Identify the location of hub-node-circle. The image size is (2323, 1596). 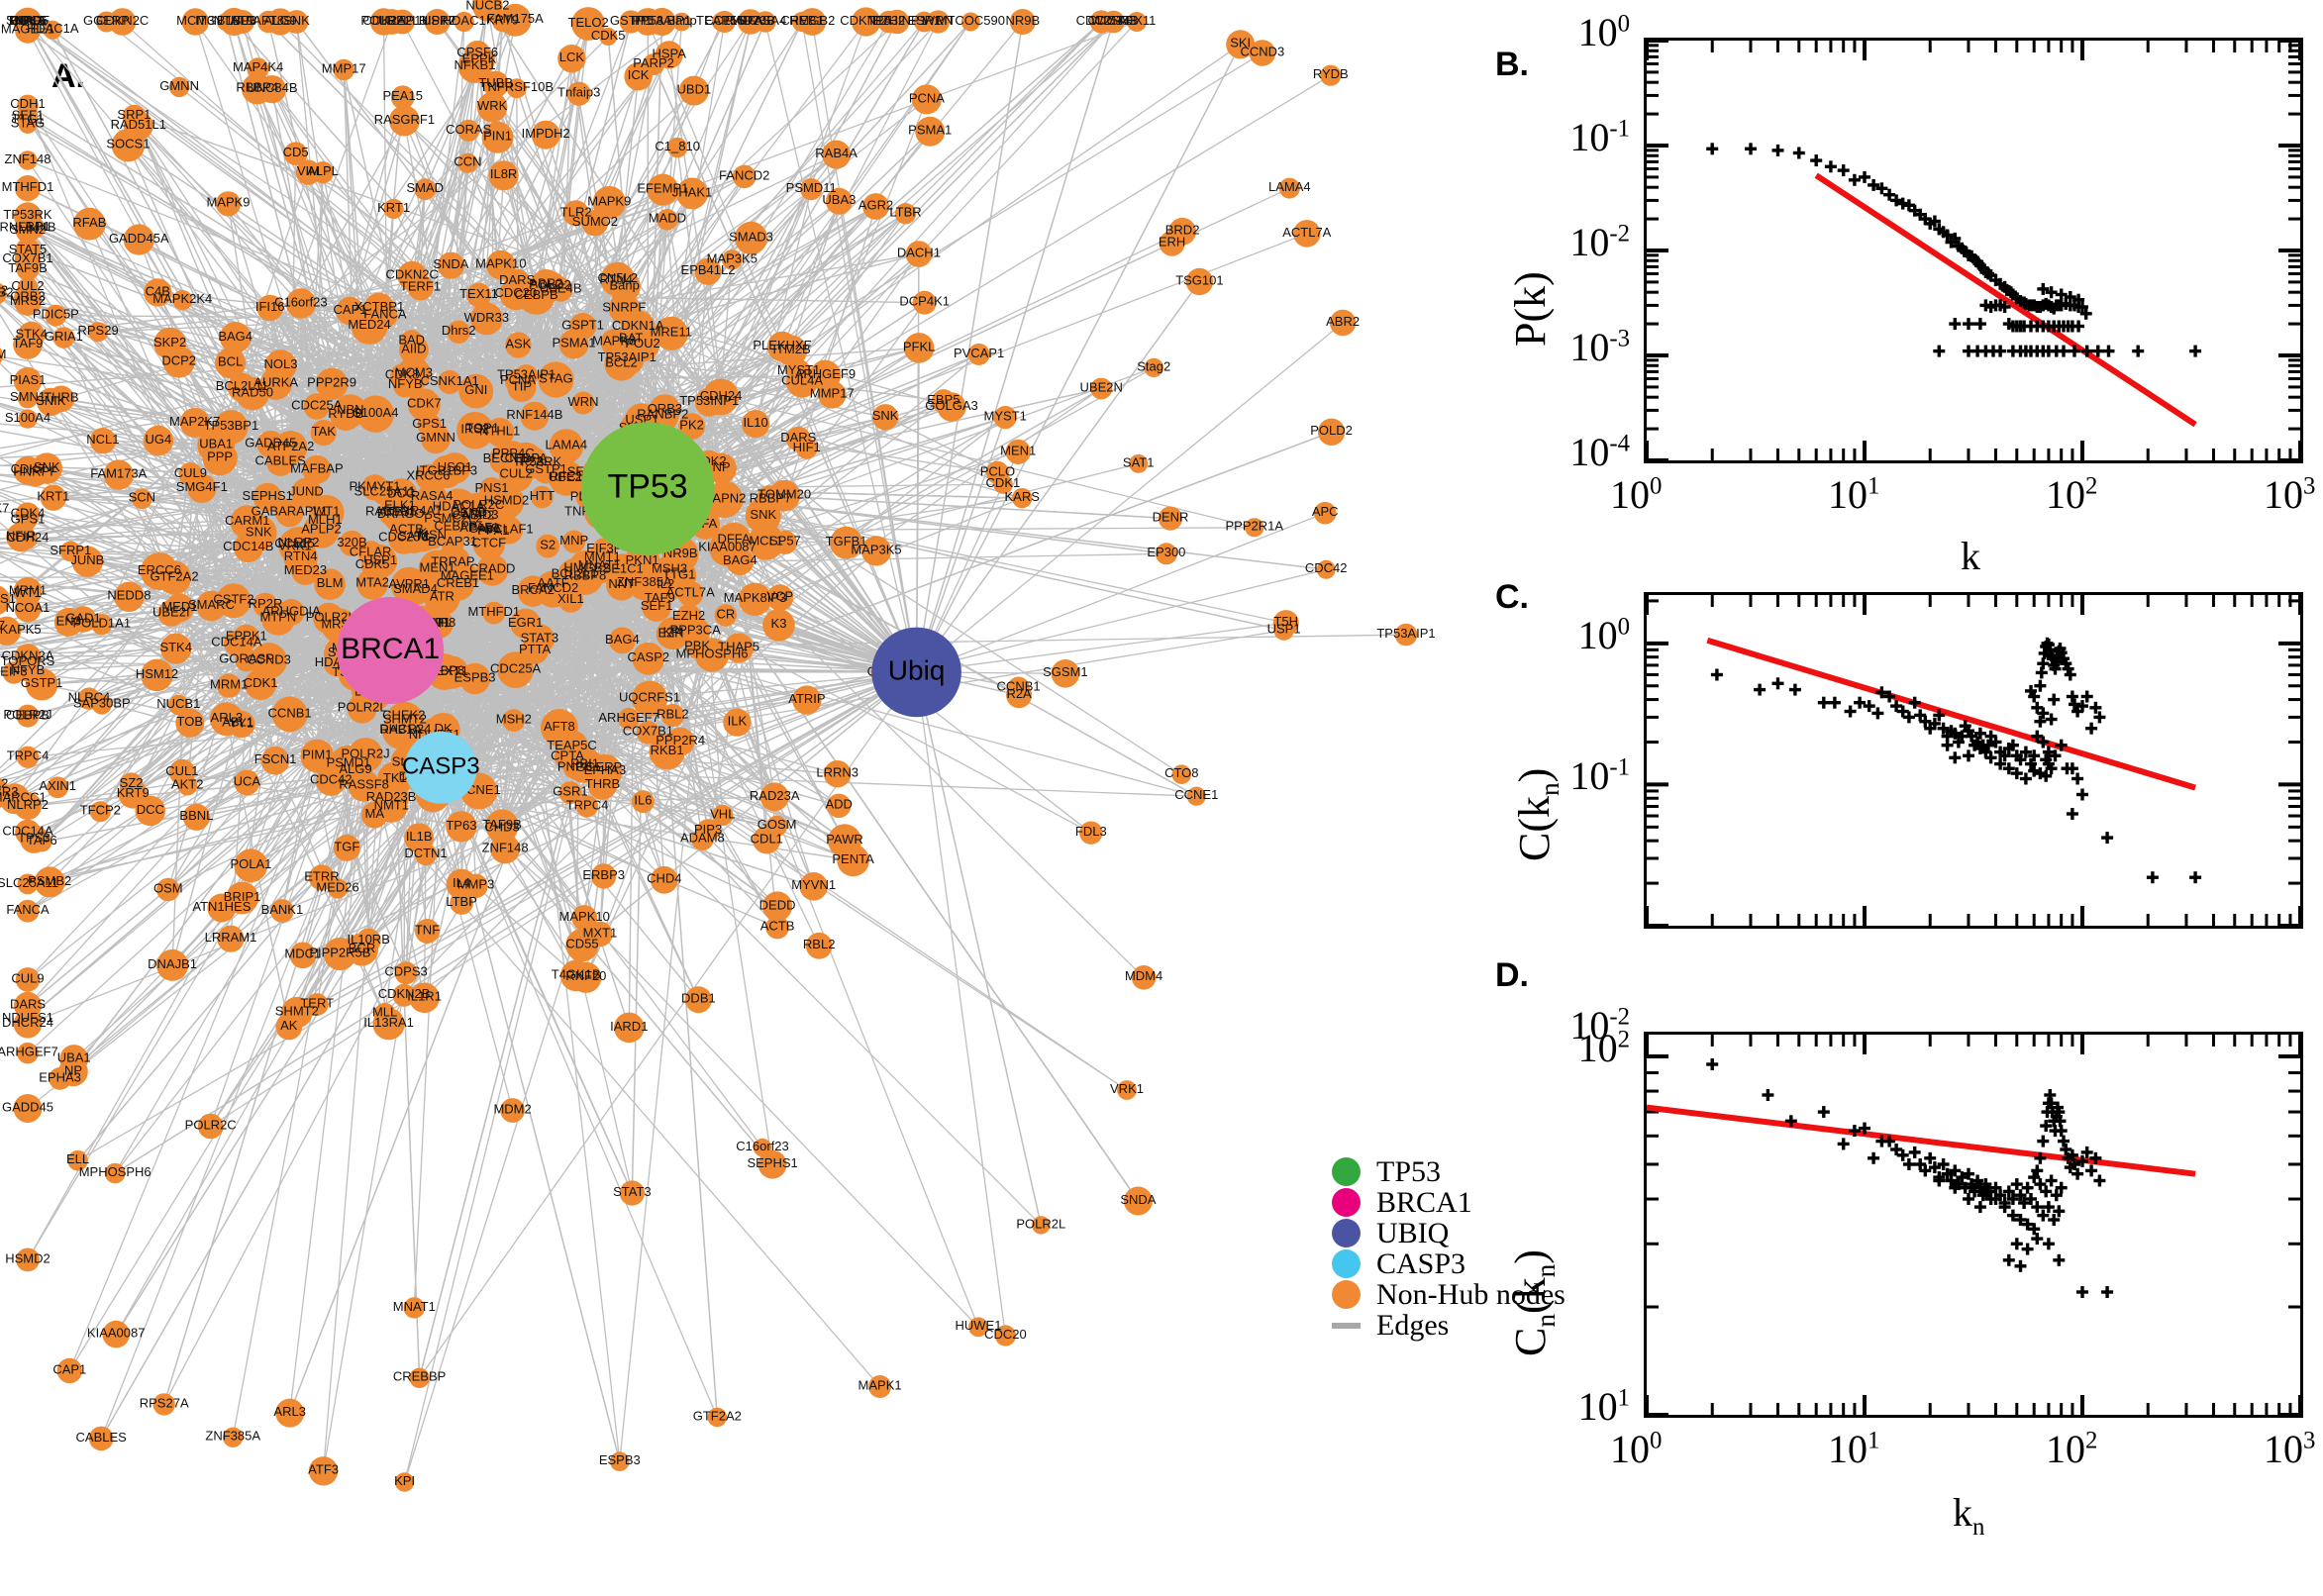
(647, 488).